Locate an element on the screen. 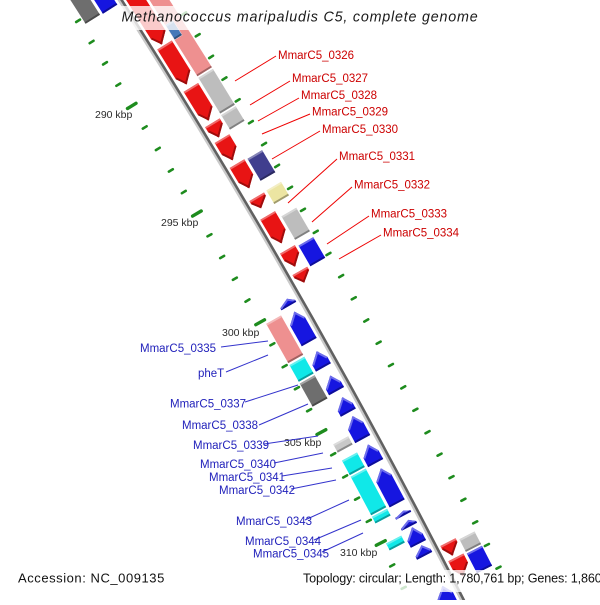 The height and width of the screenshot is (605, 600). svg-text: MmarC5_0345 is located at coordinates (291, 555).